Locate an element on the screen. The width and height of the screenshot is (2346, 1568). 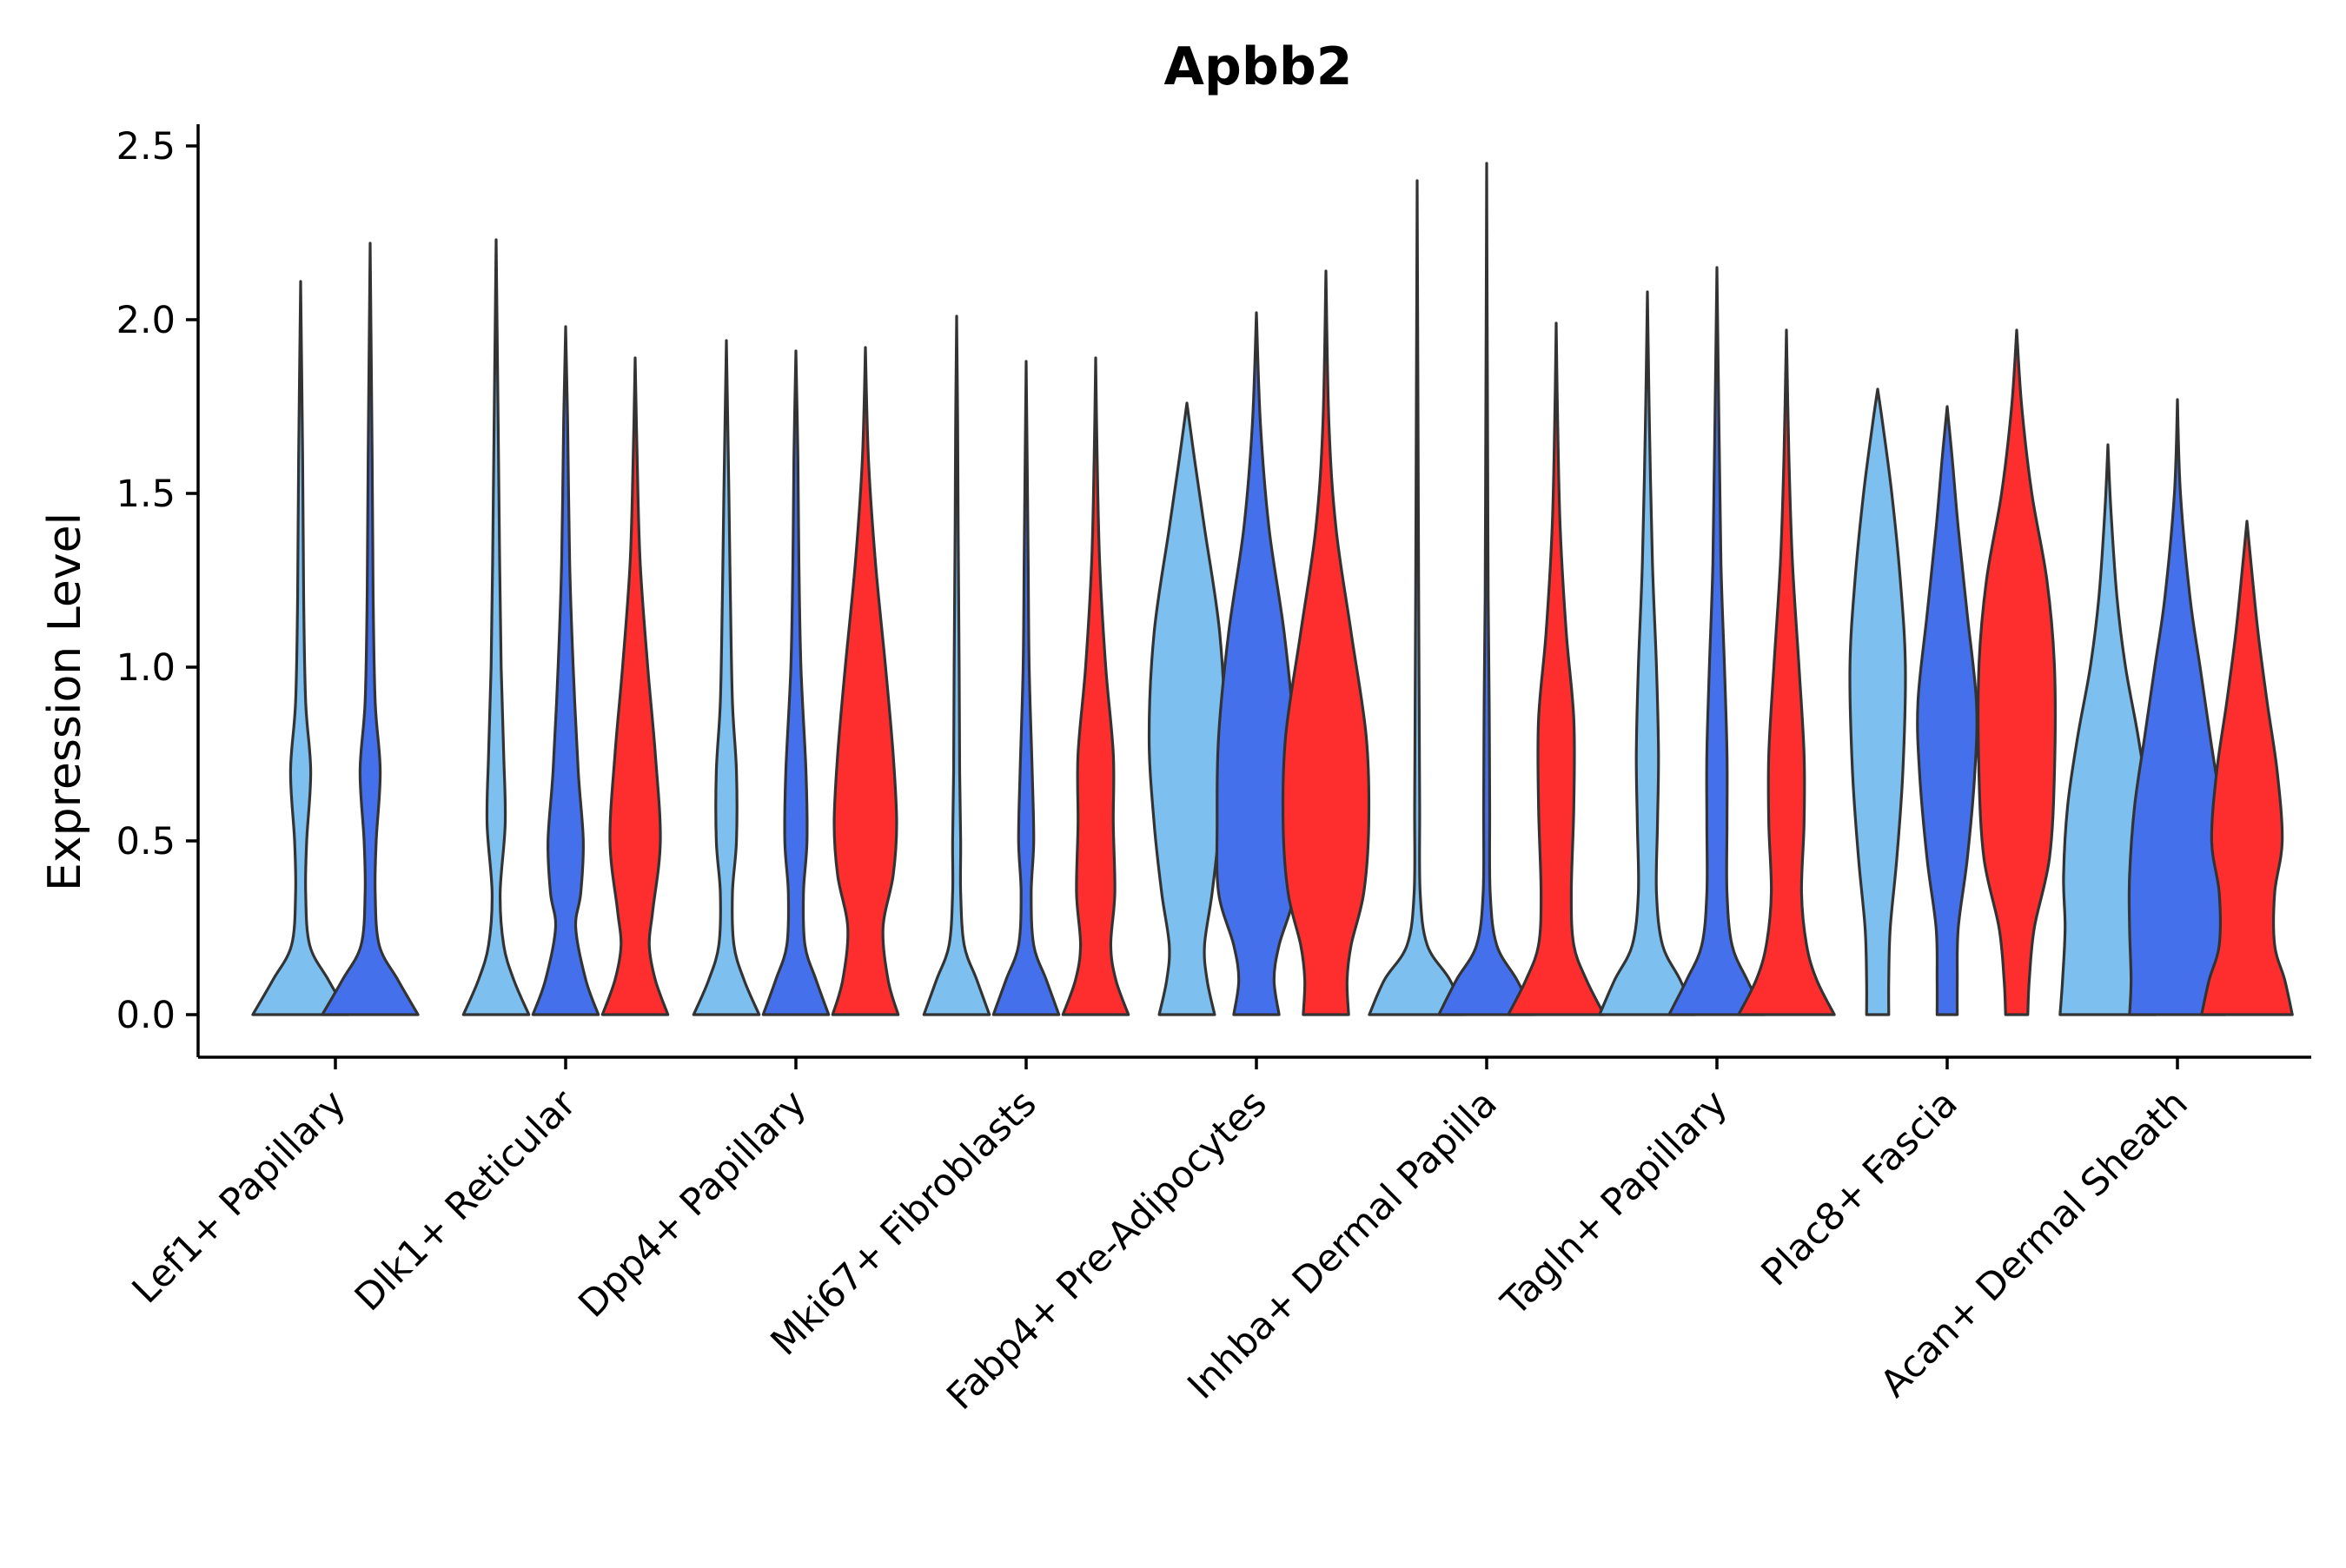
y-axis-label: Expression Level is located at coordinates (65, 702).